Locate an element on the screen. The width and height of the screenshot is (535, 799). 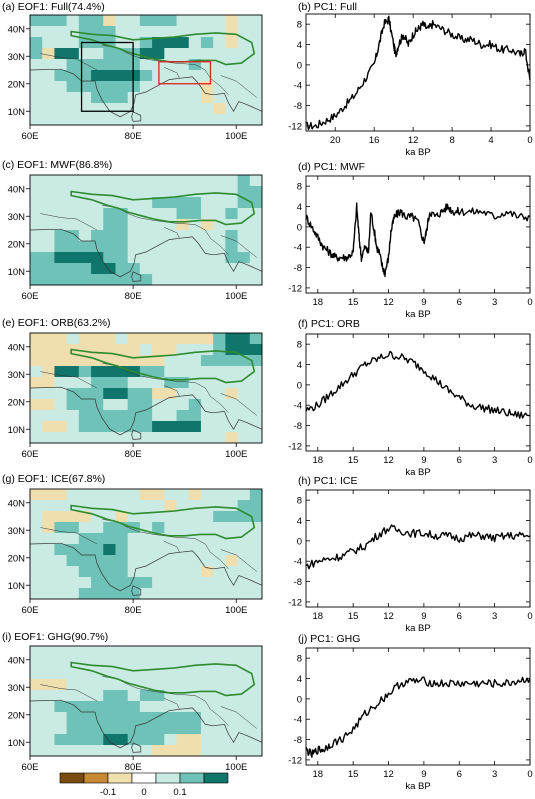
lon-tick-label: 80E is located at coordinates (133, 296).